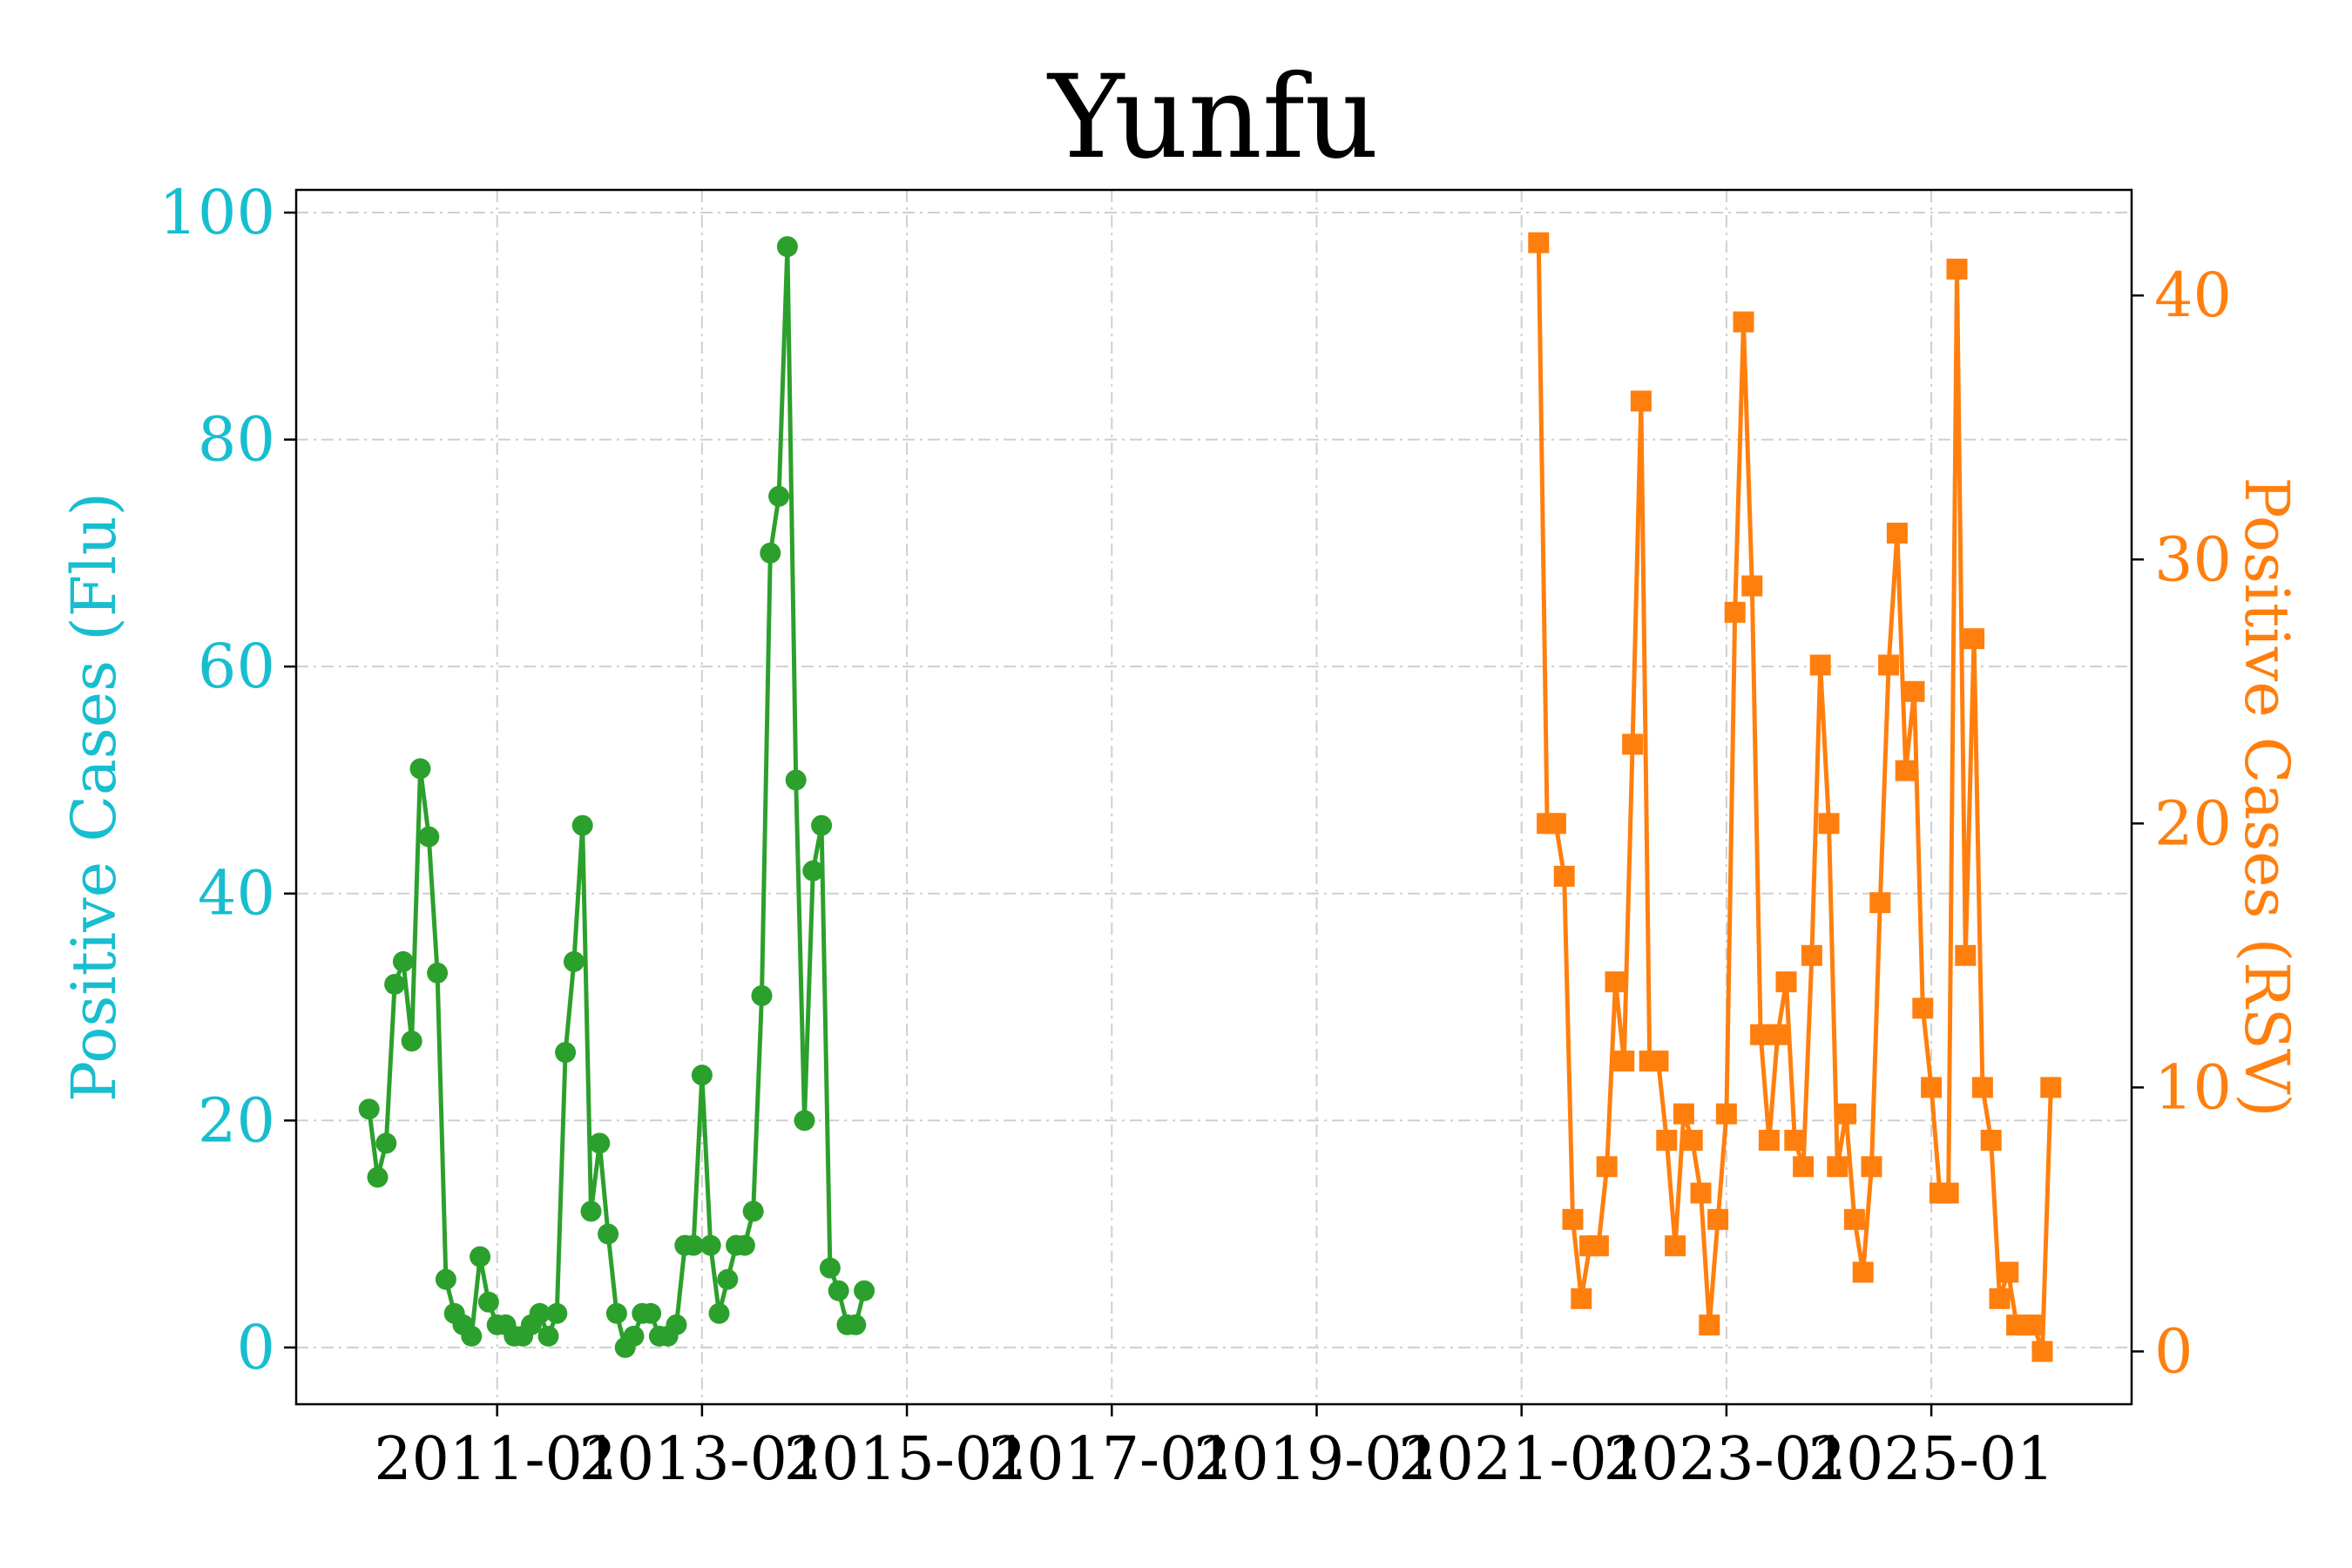 The height and width of the screenshot is (1568, 2352). I want to click on y-left-tick-label: 40, so click(236, 894).